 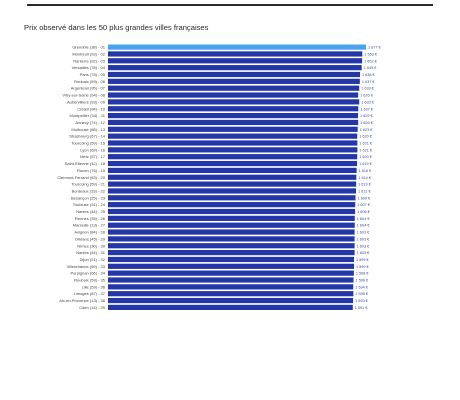 What do you see at coordinates (88, 143) in the screenshot?
I see `category-label: Tourcoing (59) - 15` at bounding box center [88, 143].